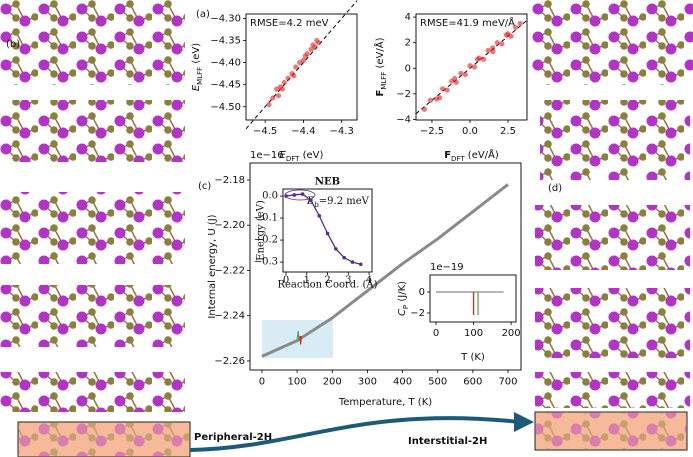 This screenshot has width=693, height=457. What do you see at coordinates (342, 131) in the screenshot?
I see `x-tick-label: −4.3` at bounding box center [342, 131].